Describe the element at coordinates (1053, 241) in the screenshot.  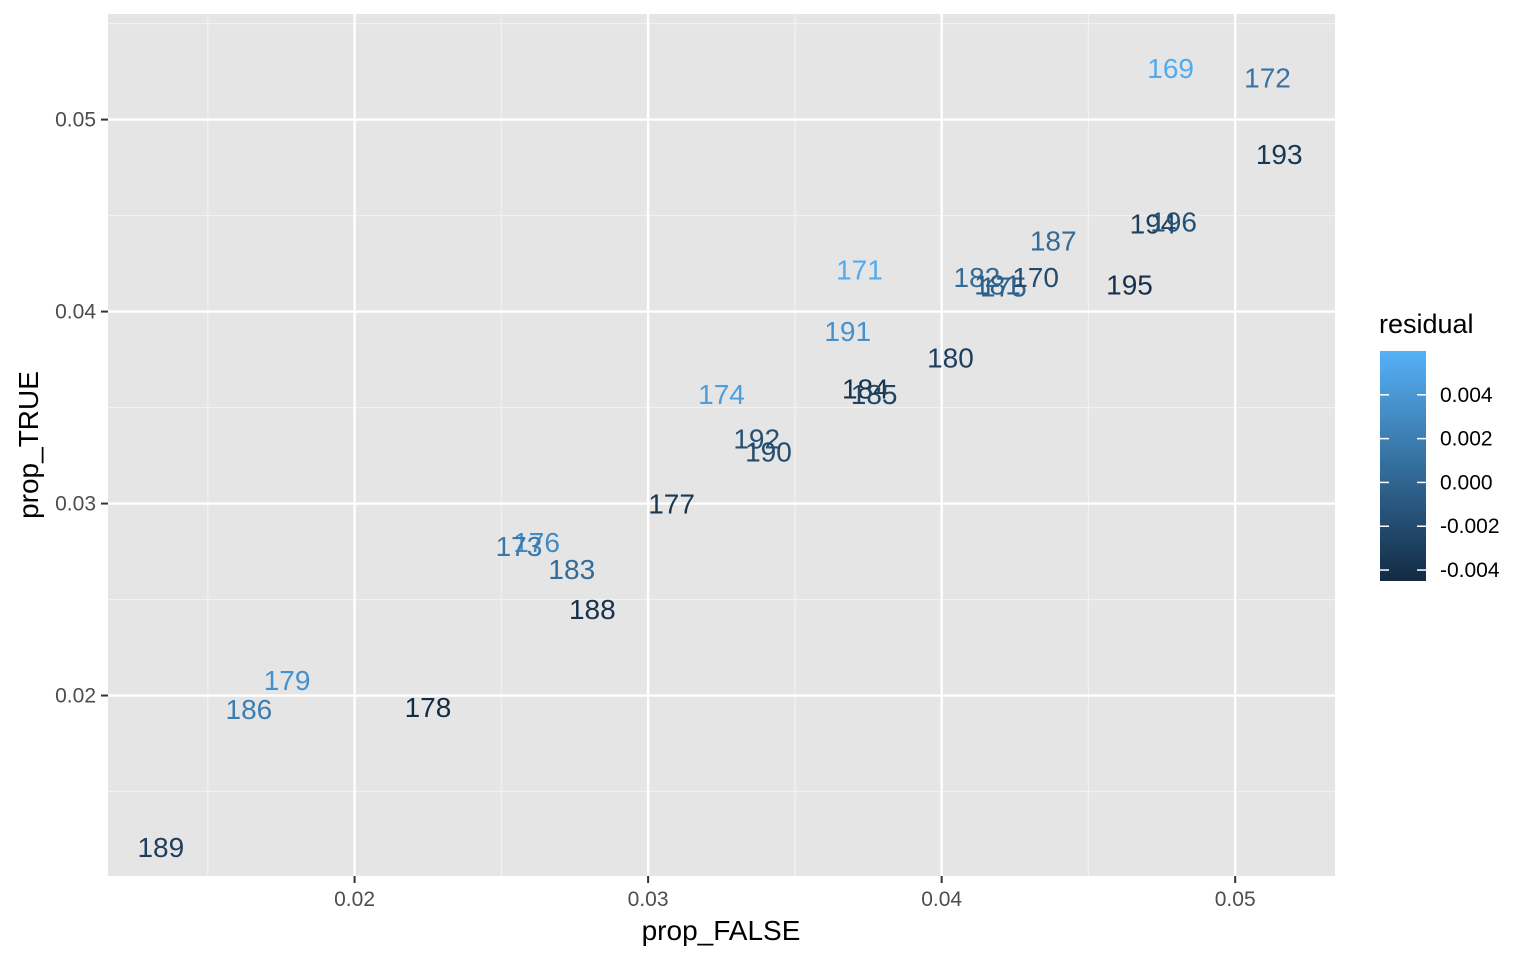
I see `point-label-187: 187` at that location.